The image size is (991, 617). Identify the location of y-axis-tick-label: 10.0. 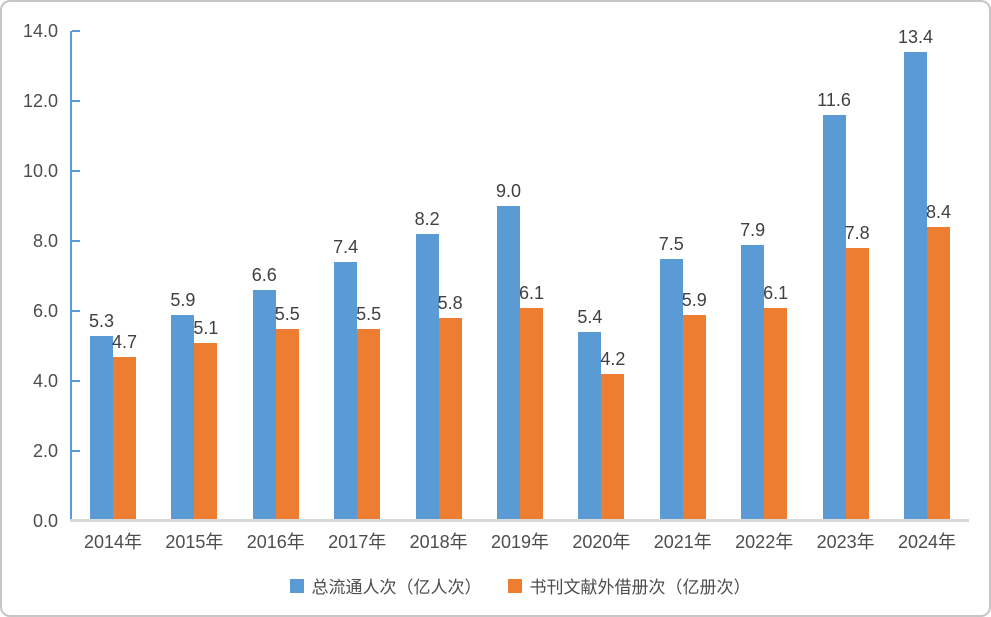
(40, 171).